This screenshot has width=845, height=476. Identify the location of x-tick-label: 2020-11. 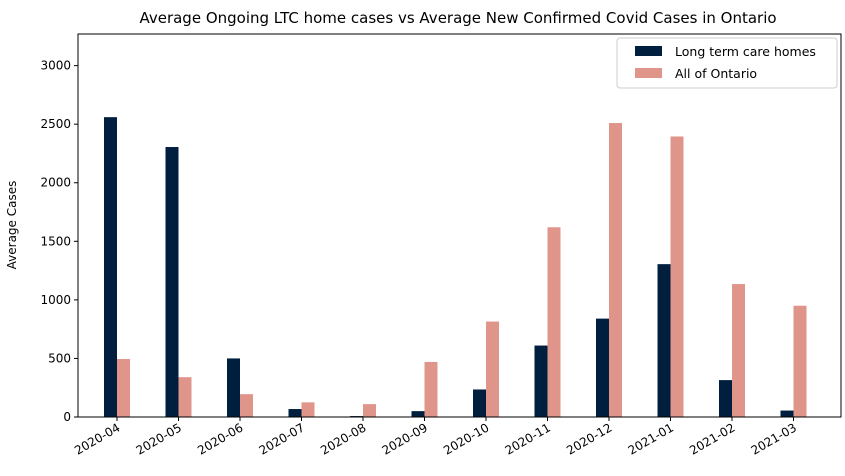
(528, 438).